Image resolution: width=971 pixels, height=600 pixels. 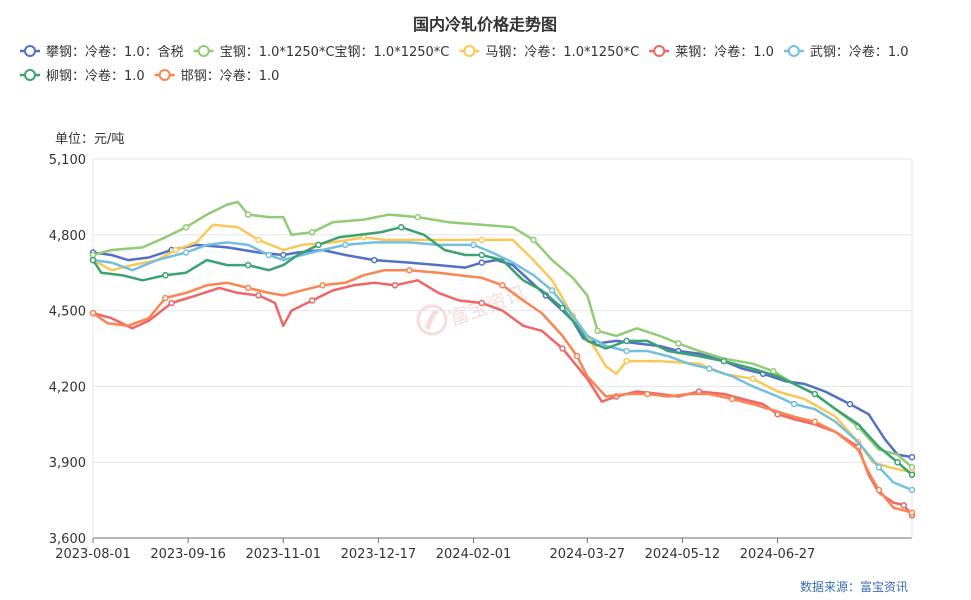 I want to click on legend-label: 马钢：冷卷：1.0*1250*C, so click(x=562, y=52).